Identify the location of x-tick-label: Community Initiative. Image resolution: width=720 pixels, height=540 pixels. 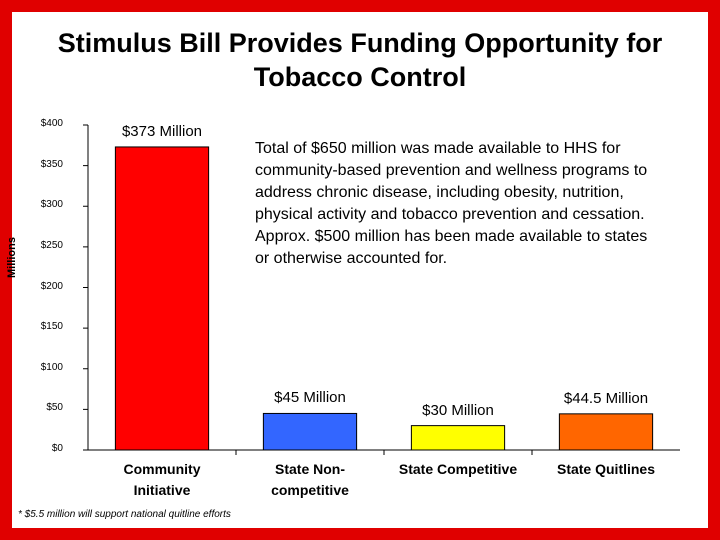
(162, 479).